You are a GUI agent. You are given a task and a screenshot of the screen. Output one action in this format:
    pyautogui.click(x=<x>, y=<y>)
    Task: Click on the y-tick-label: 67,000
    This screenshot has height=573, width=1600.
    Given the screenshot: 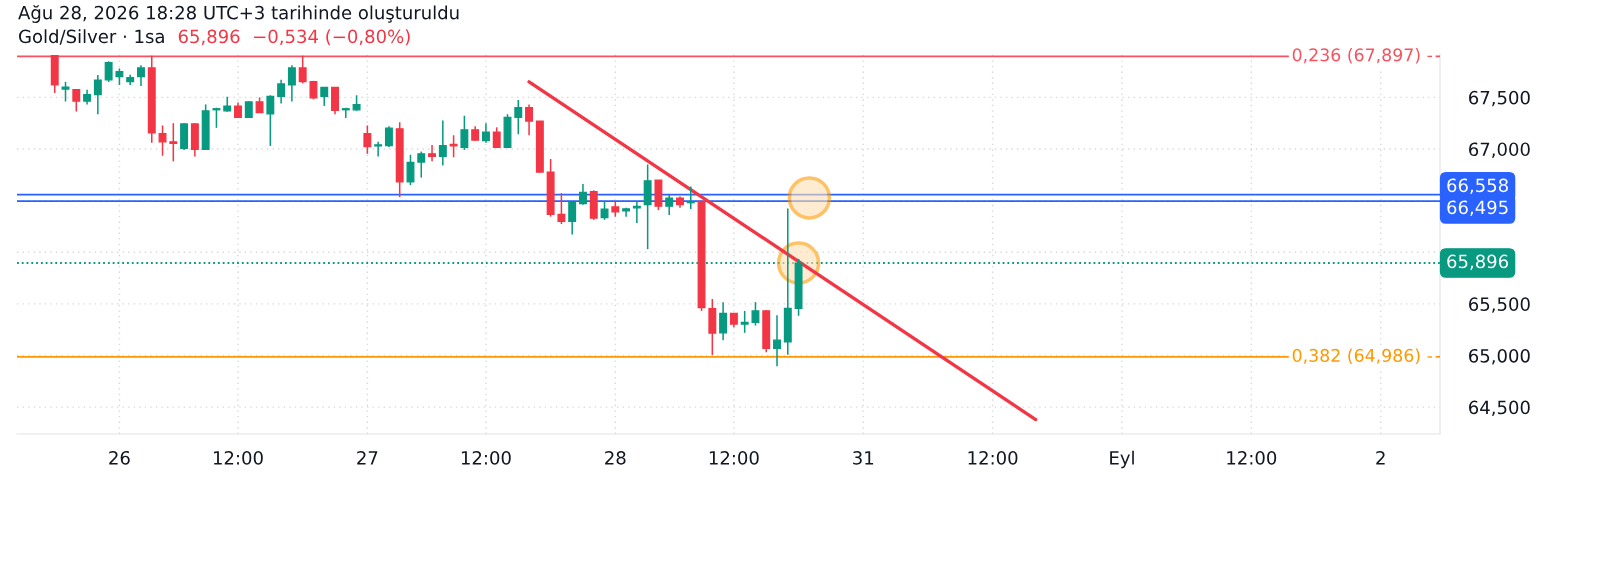 What is the action you would take?
    pyautogui.click(x=1499, y=150)
    